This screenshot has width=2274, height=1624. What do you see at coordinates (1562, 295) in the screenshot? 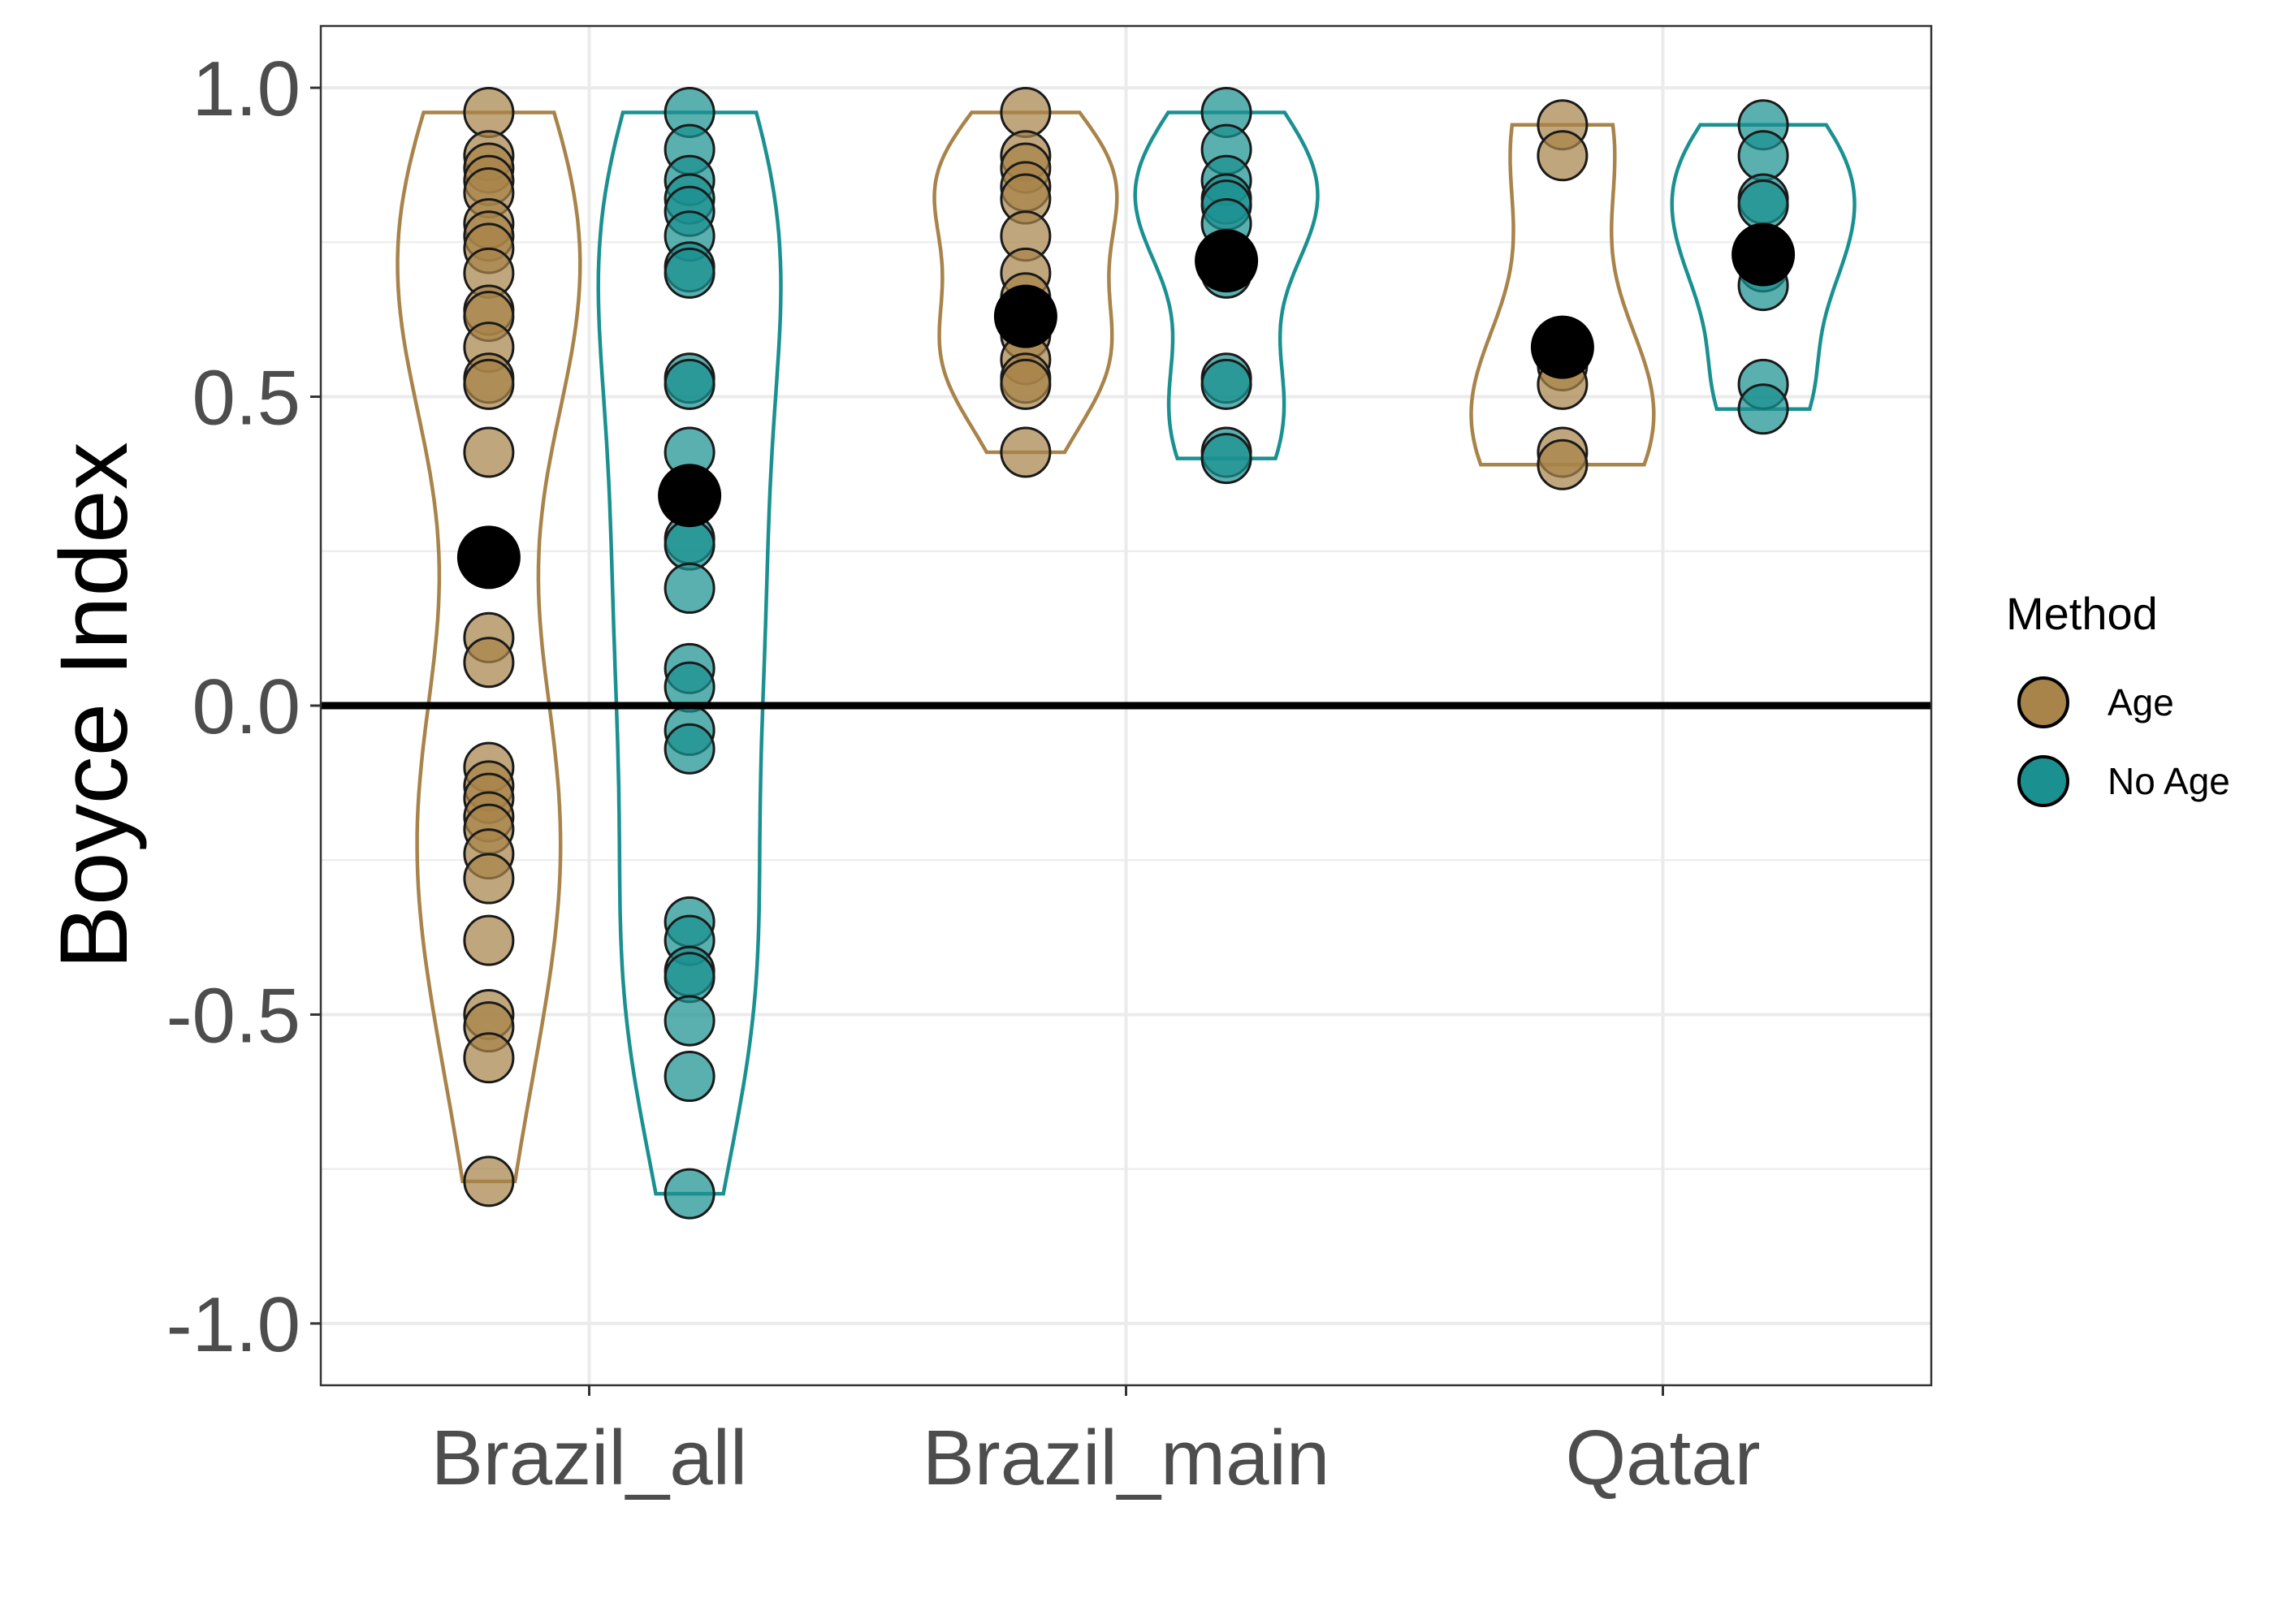
I see `violin-age-qatar` at bounding box center [1562, 295].